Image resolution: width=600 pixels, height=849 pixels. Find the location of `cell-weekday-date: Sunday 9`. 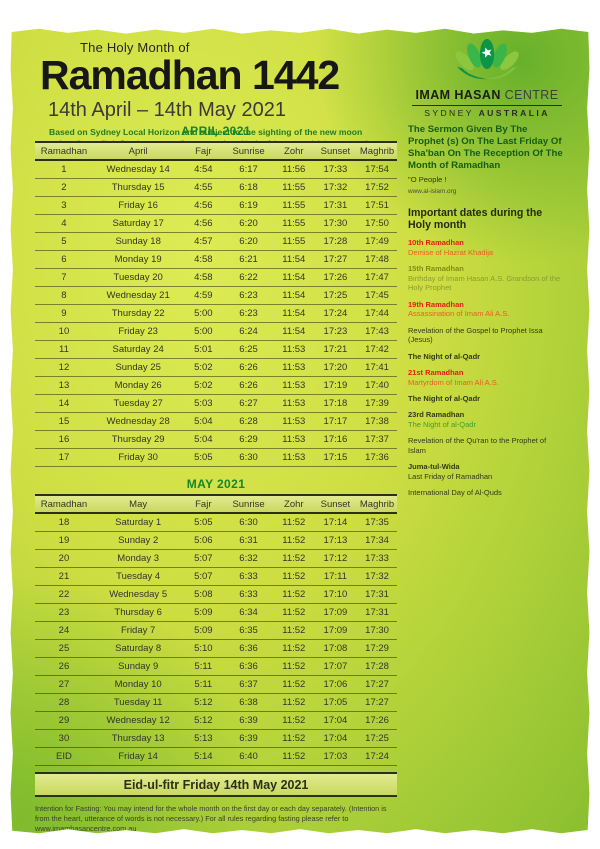

cell-weekday-date: Sunday 9 is located at coordinates (138, 666).